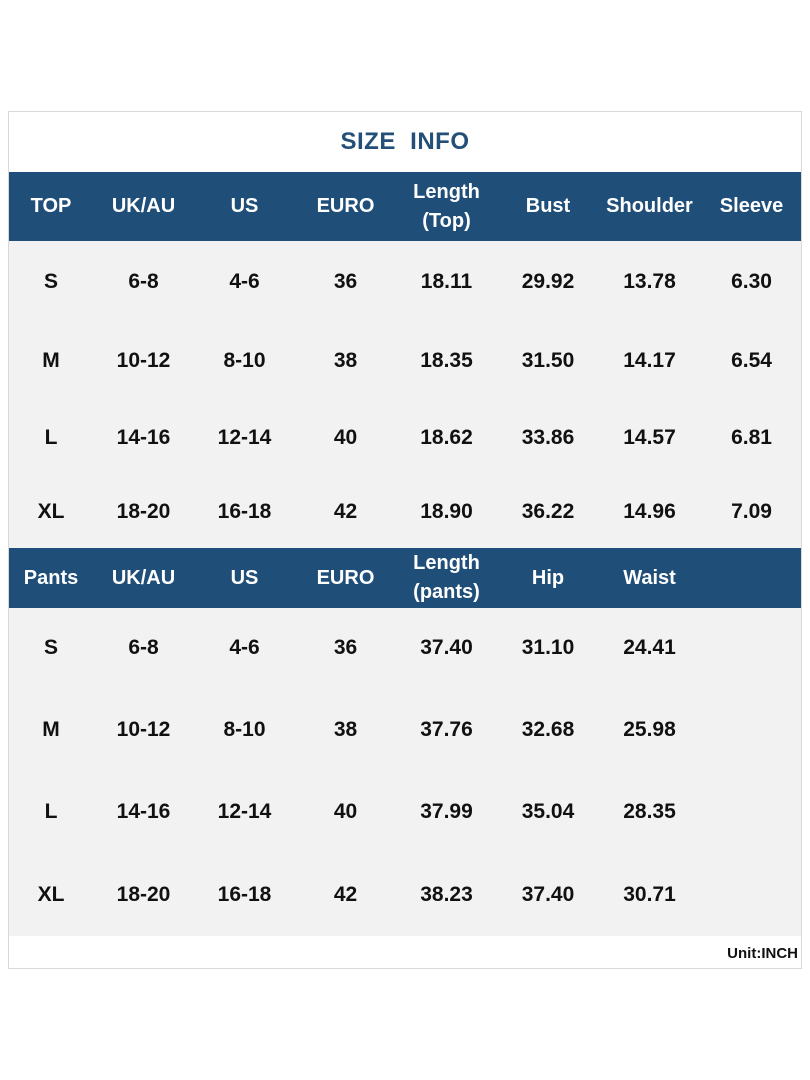 Image resolution: width=810 pixels, height=1080 pixels. I want to click on top-header-size: TOP, so click(51, 206).